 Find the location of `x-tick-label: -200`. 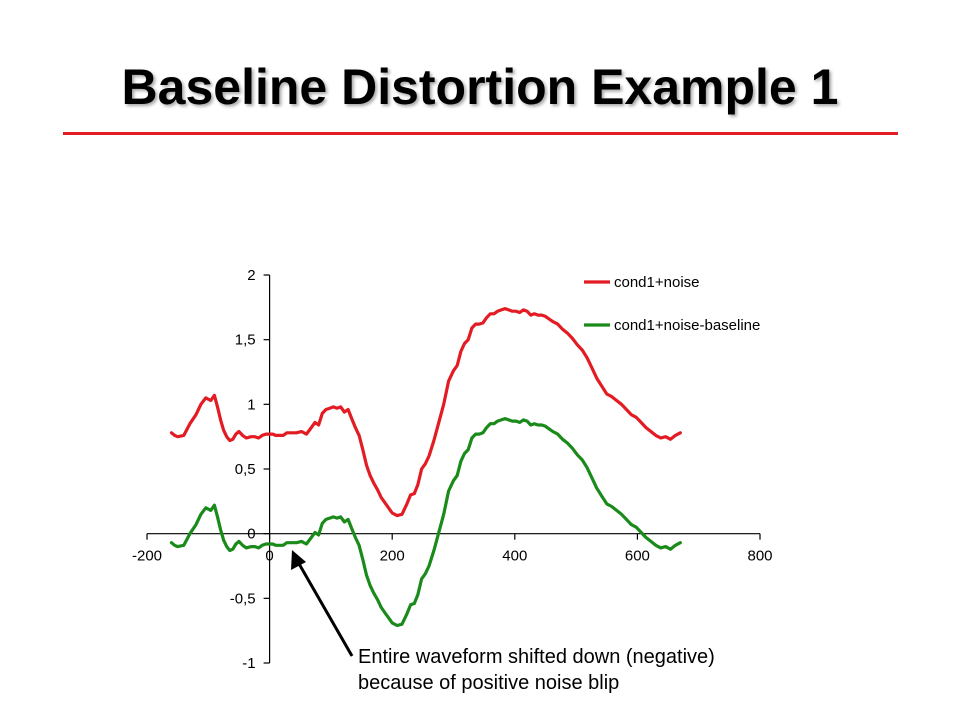

x-tick-label: -200 is located at coordinates (147, 556).